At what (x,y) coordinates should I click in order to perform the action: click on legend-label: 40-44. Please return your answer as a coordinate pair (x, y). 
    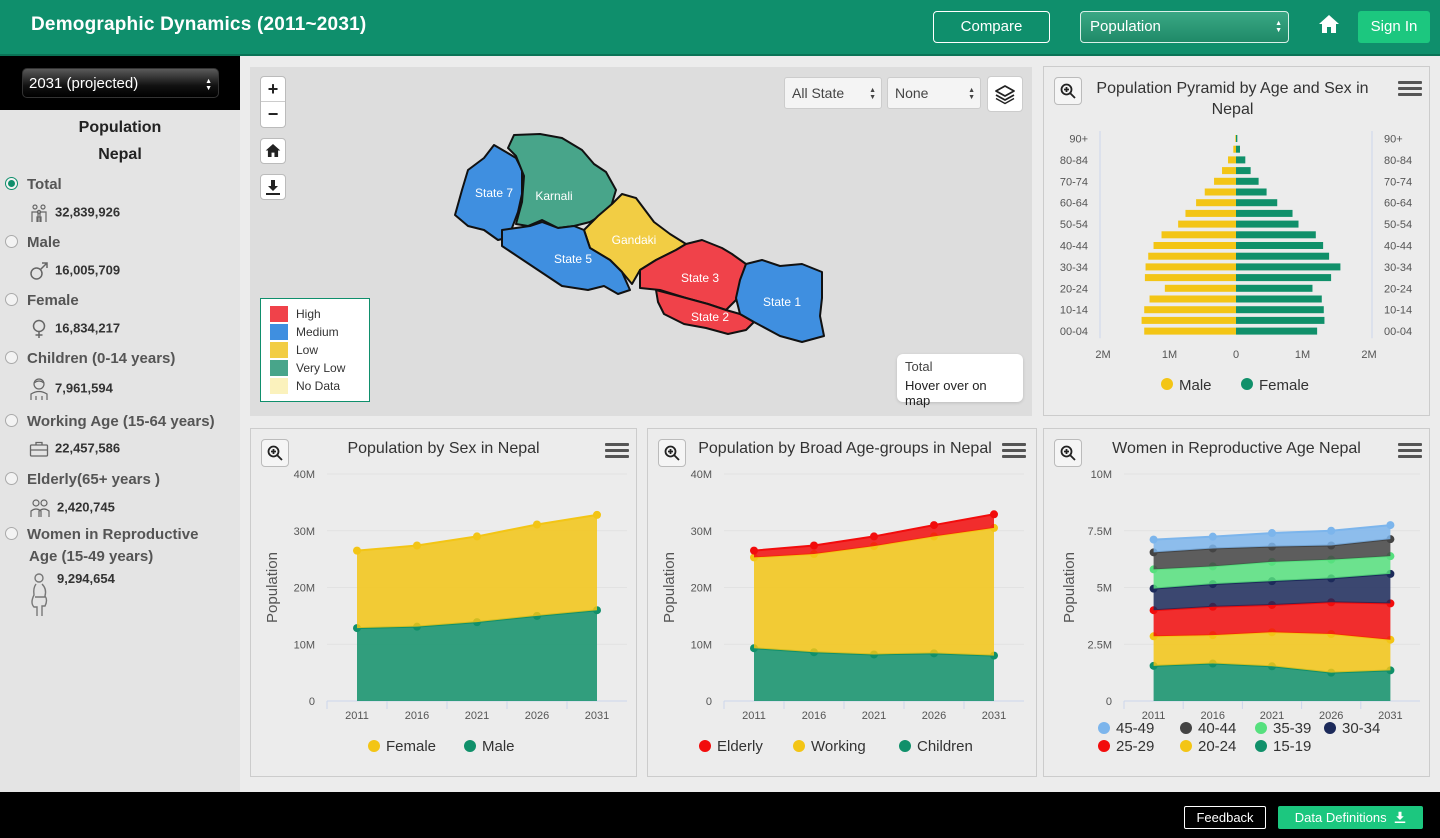
    Looking at the image, I should click on (1217, 728).